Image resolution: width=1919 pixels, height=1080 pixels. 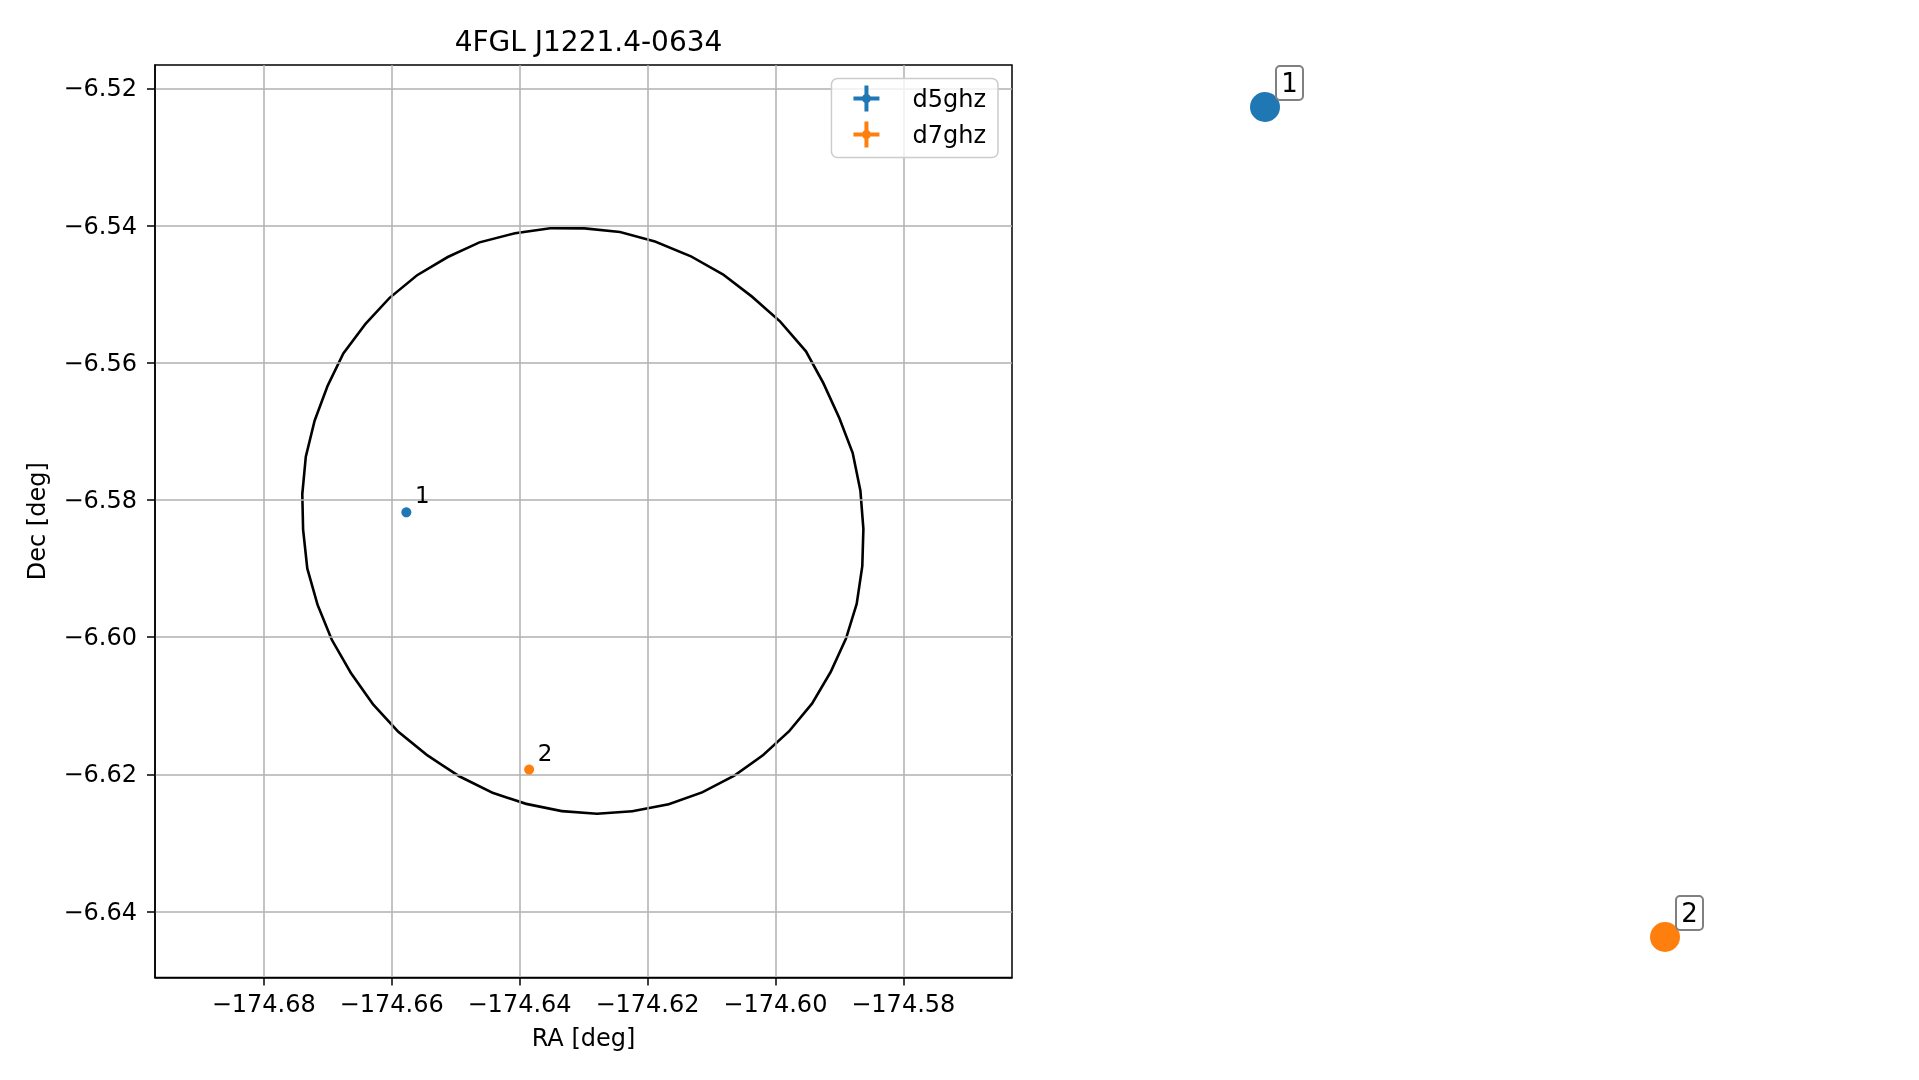 What do you see at coordinates (647, 1003) in the screenshot?
I see `x-tick-label: −174.62` at bounding box center [647, 1003].